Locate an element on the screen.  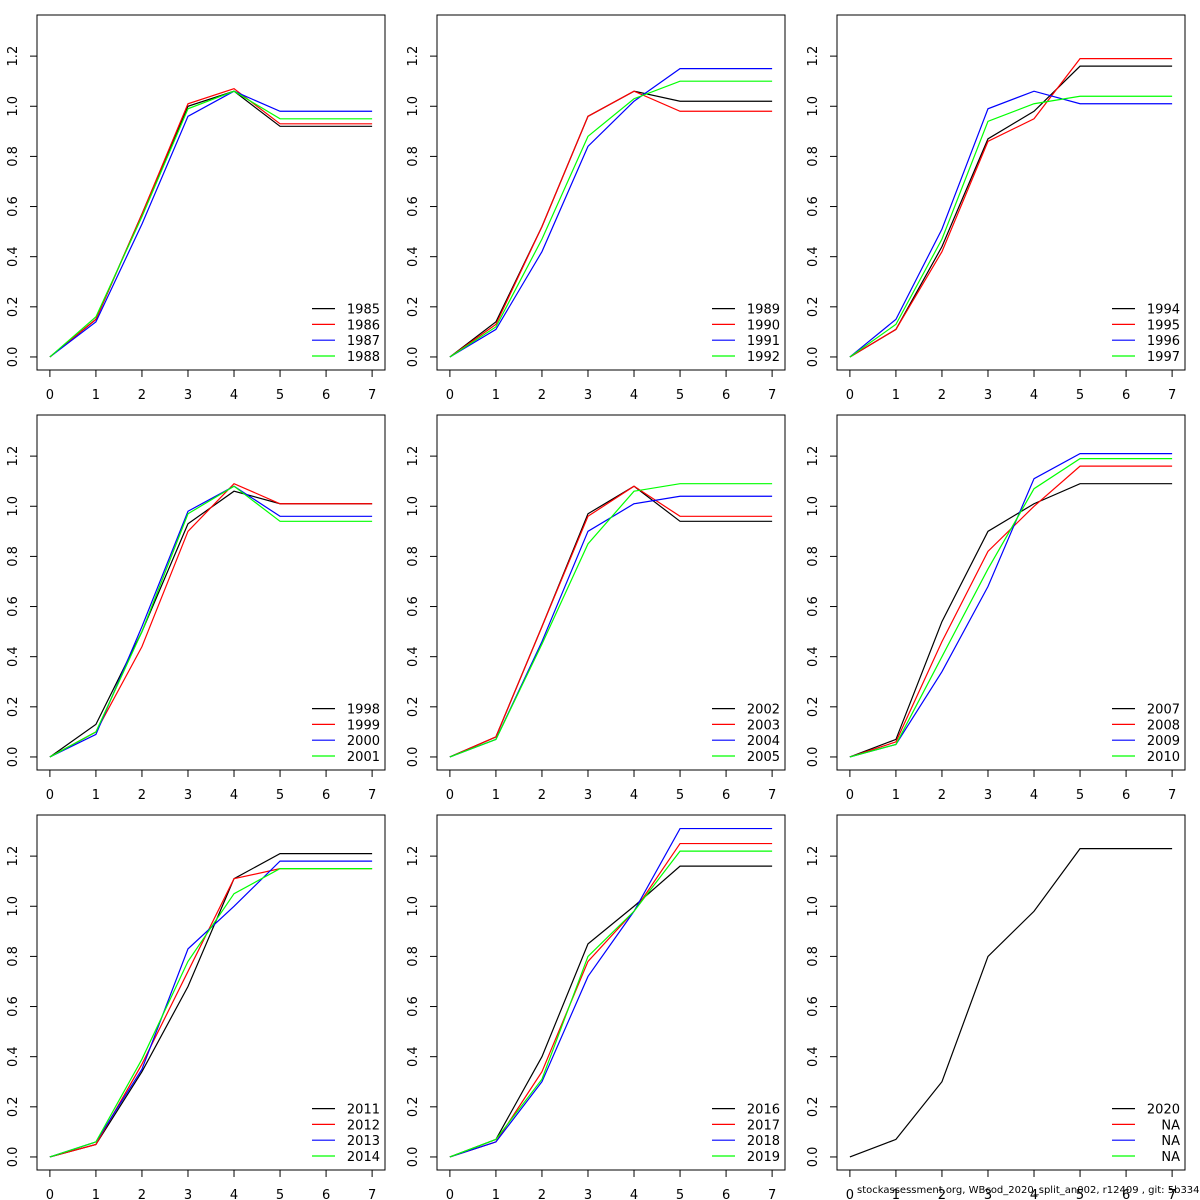
legend-label: 1985 is located at coordinates (363, 310).